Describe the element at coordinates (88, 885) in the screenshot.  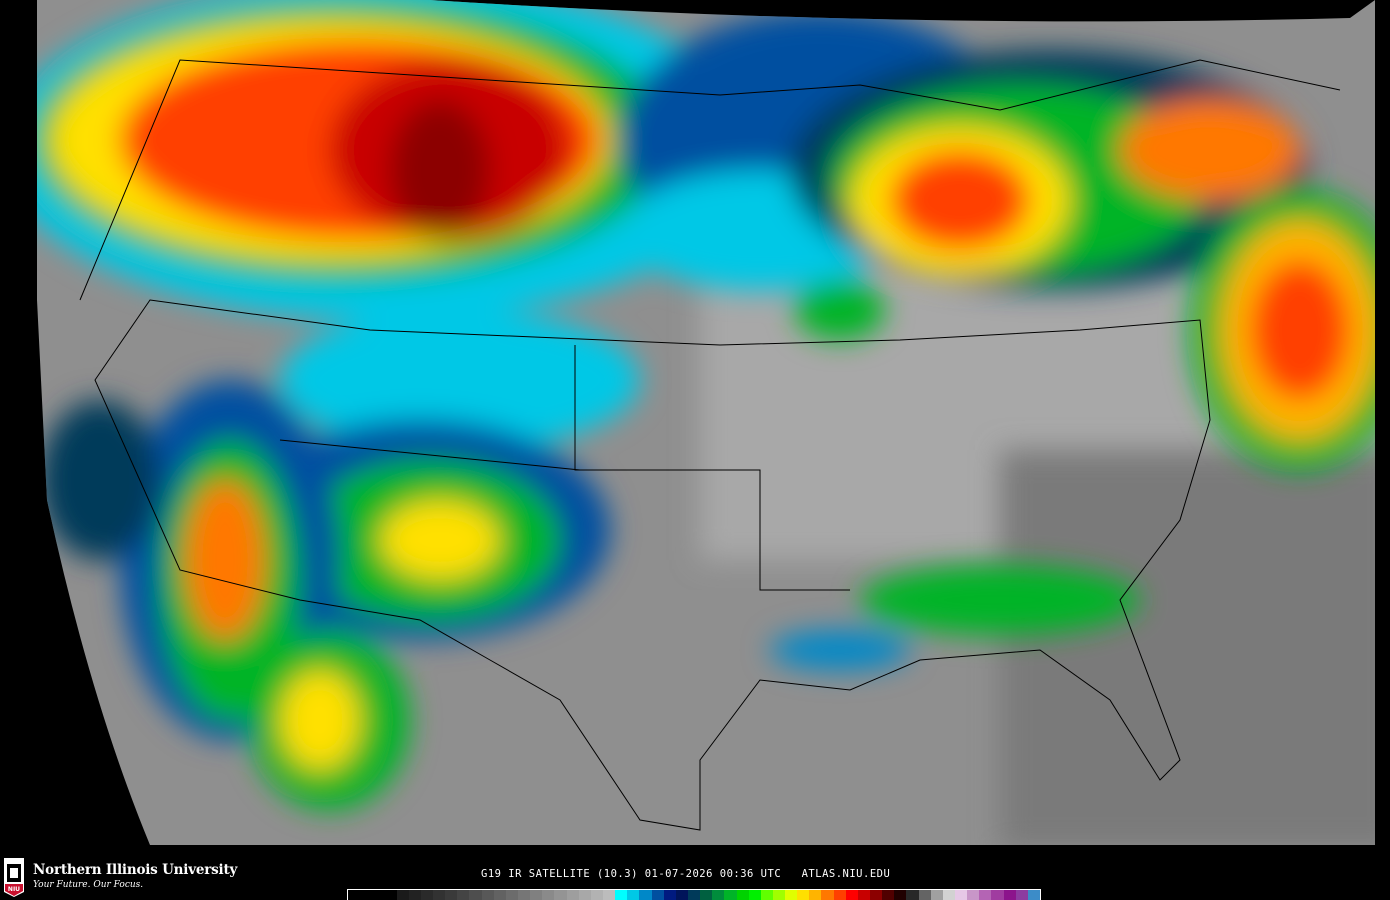
I see `university-tagline: Your Future. Our Focus.` at that location.